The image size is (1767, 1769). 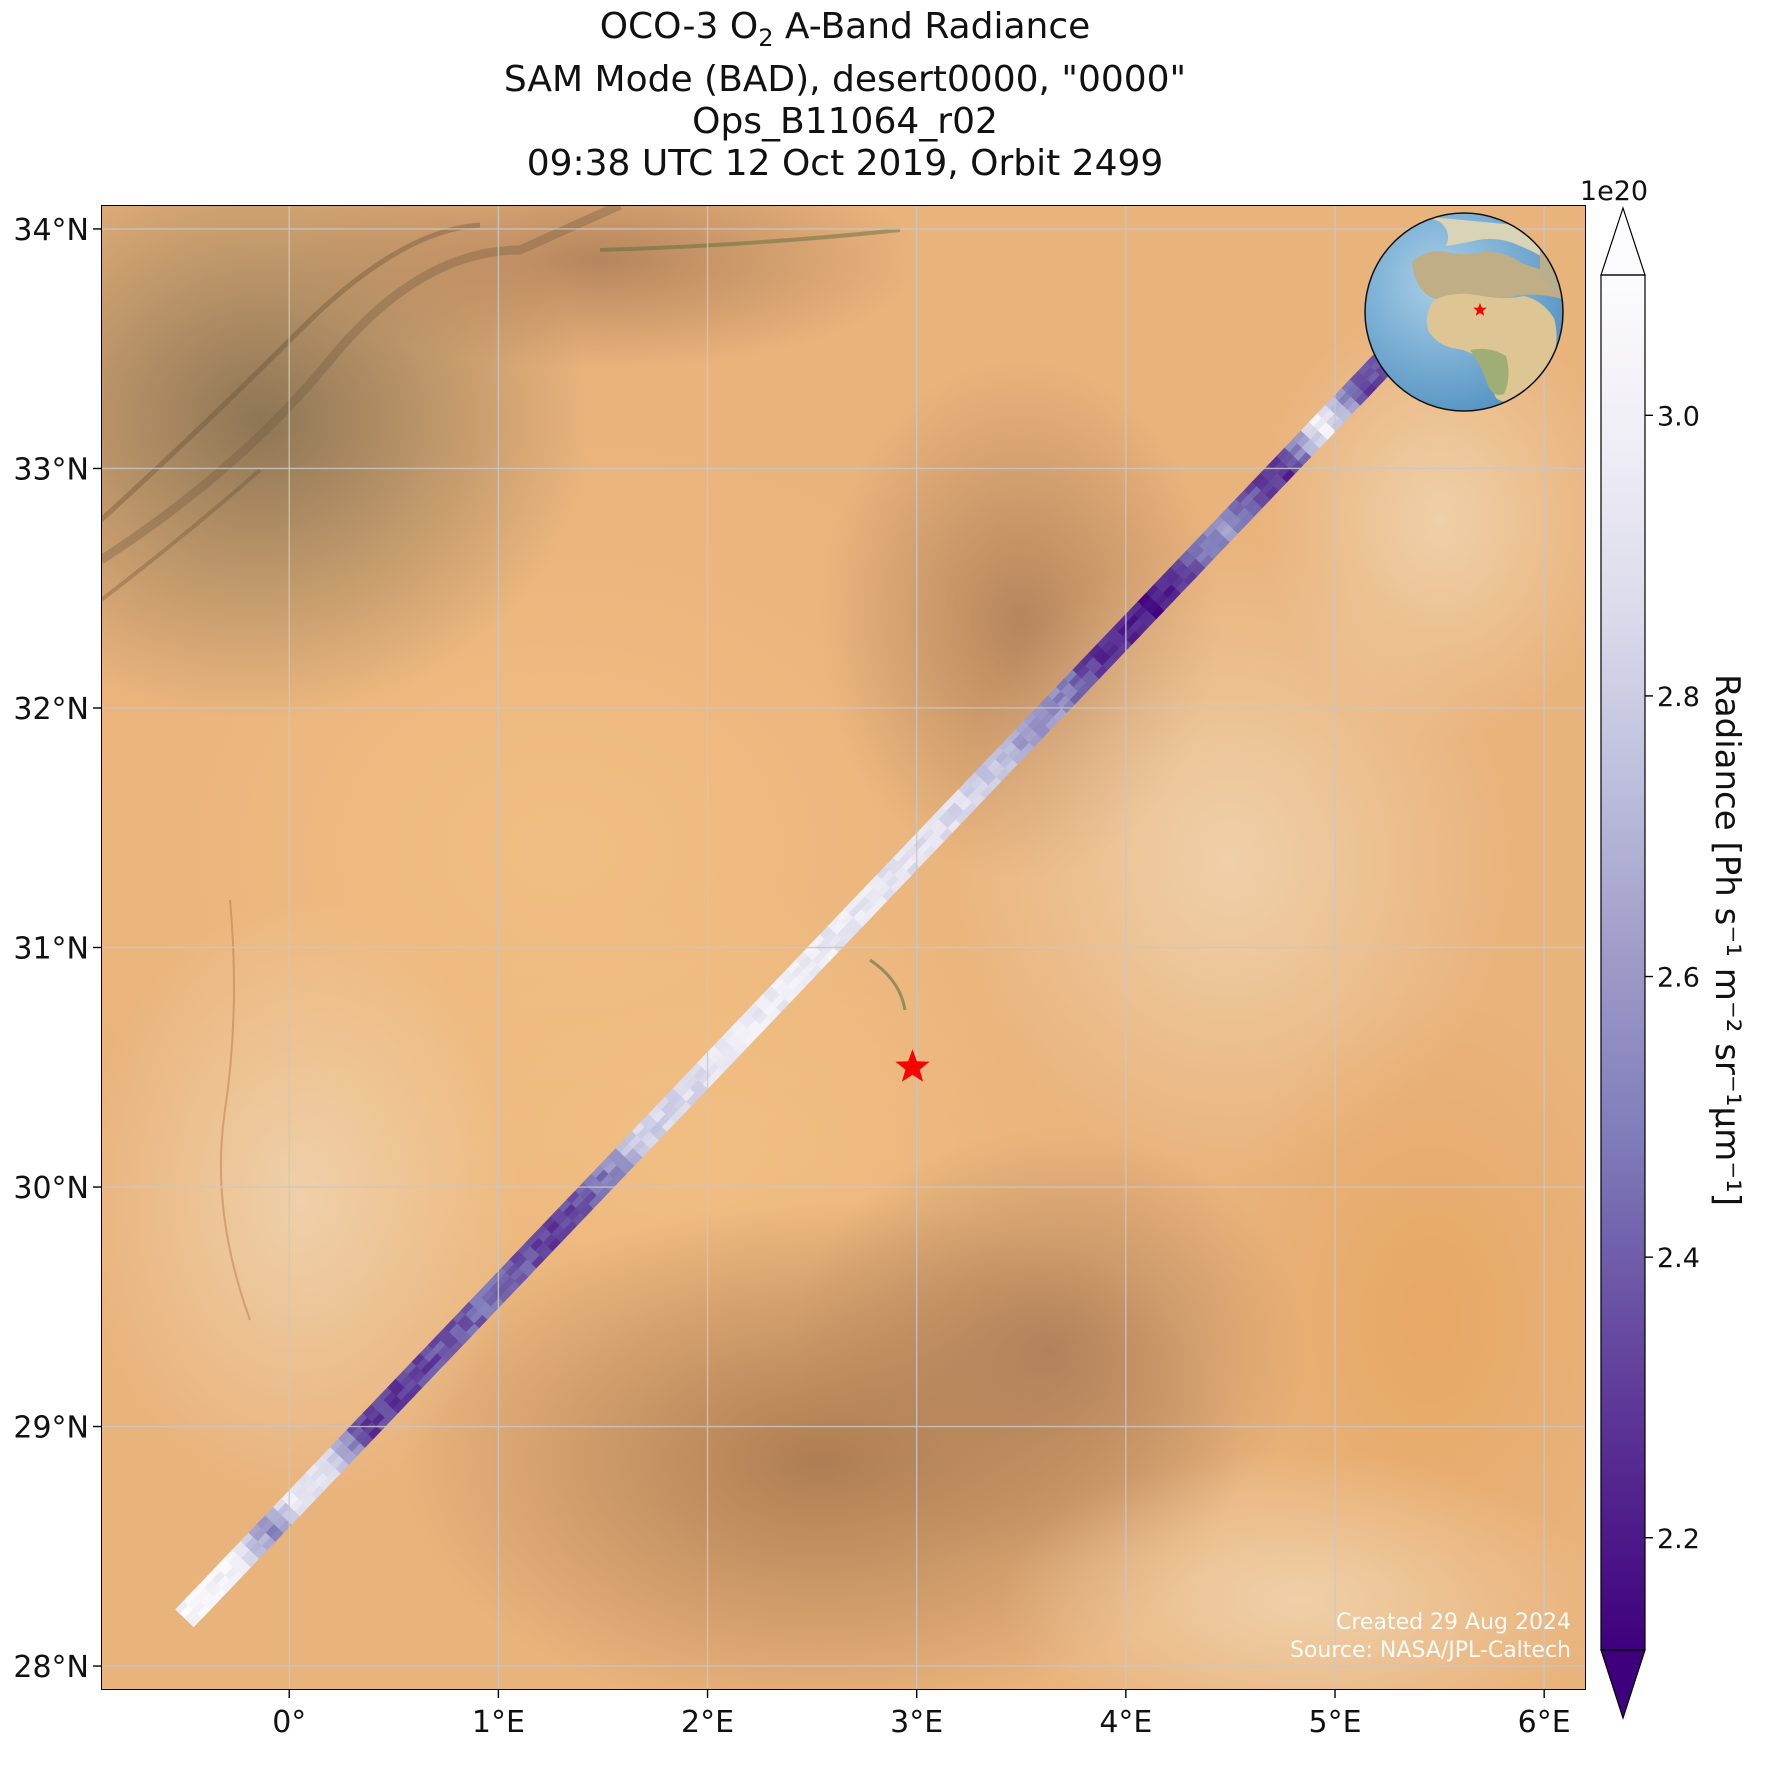 What do you see at coordinates (1623, 1684) in the screenshot?
I see `colorbar-extend-min` at bounding box center [1623, 1684].